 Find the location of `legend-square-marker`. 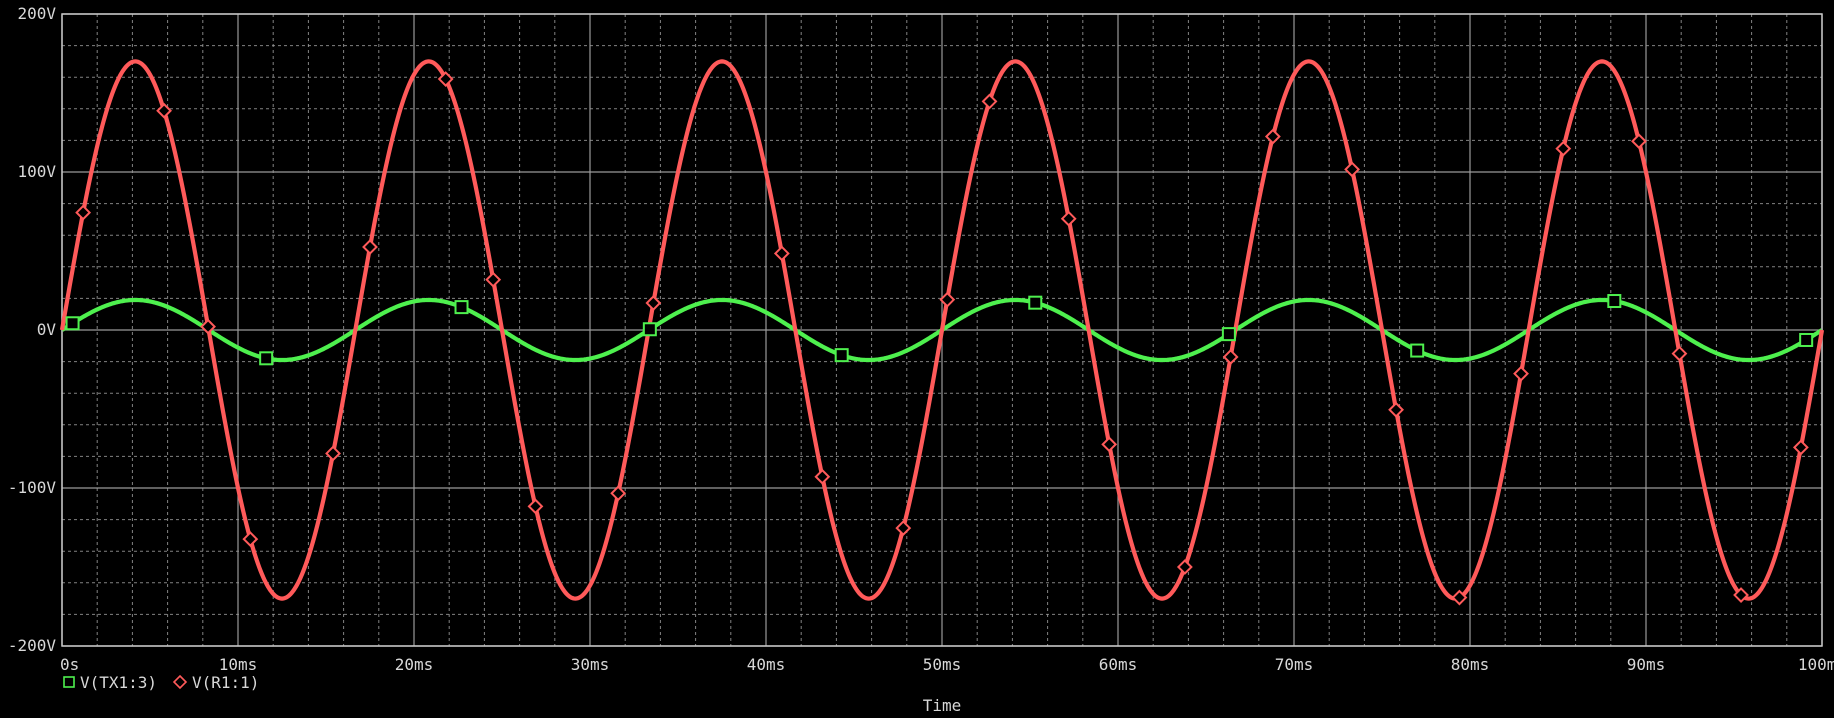

legend-square-marker is located at coordinates (69, 682).